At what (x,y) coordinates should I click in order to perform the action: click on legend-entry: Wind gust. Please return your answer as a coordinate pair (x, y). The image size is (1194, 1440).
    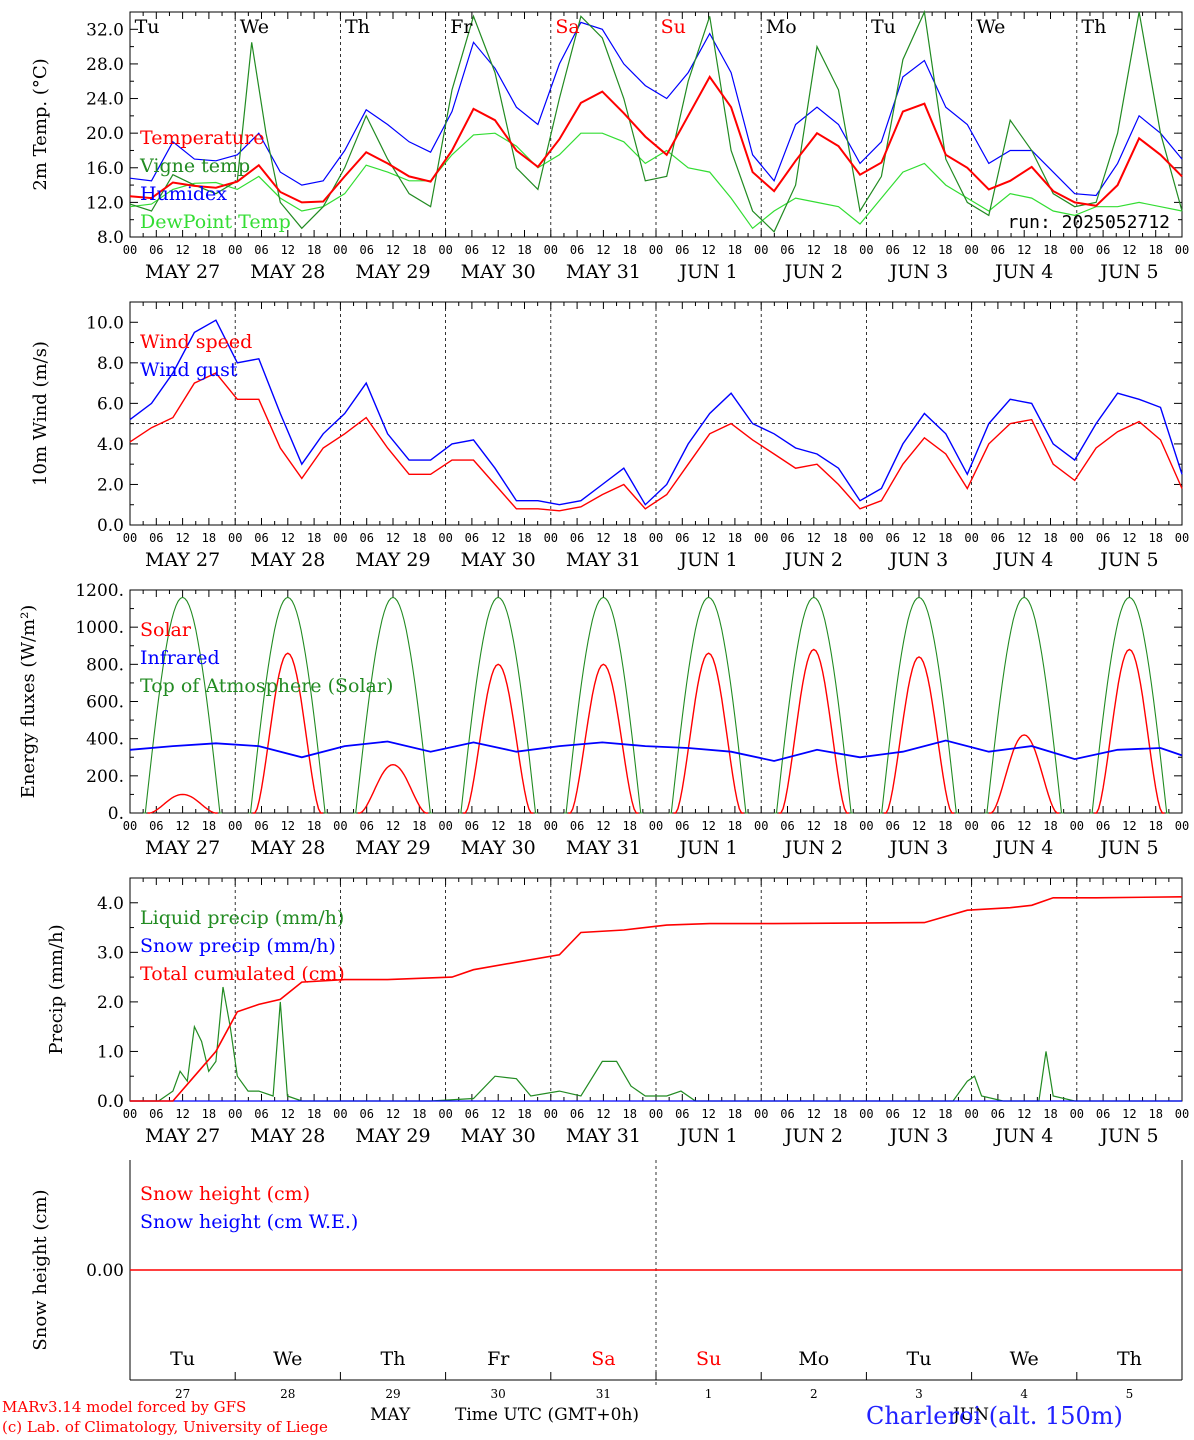
    Looking at the image, I should click on (189, 370).